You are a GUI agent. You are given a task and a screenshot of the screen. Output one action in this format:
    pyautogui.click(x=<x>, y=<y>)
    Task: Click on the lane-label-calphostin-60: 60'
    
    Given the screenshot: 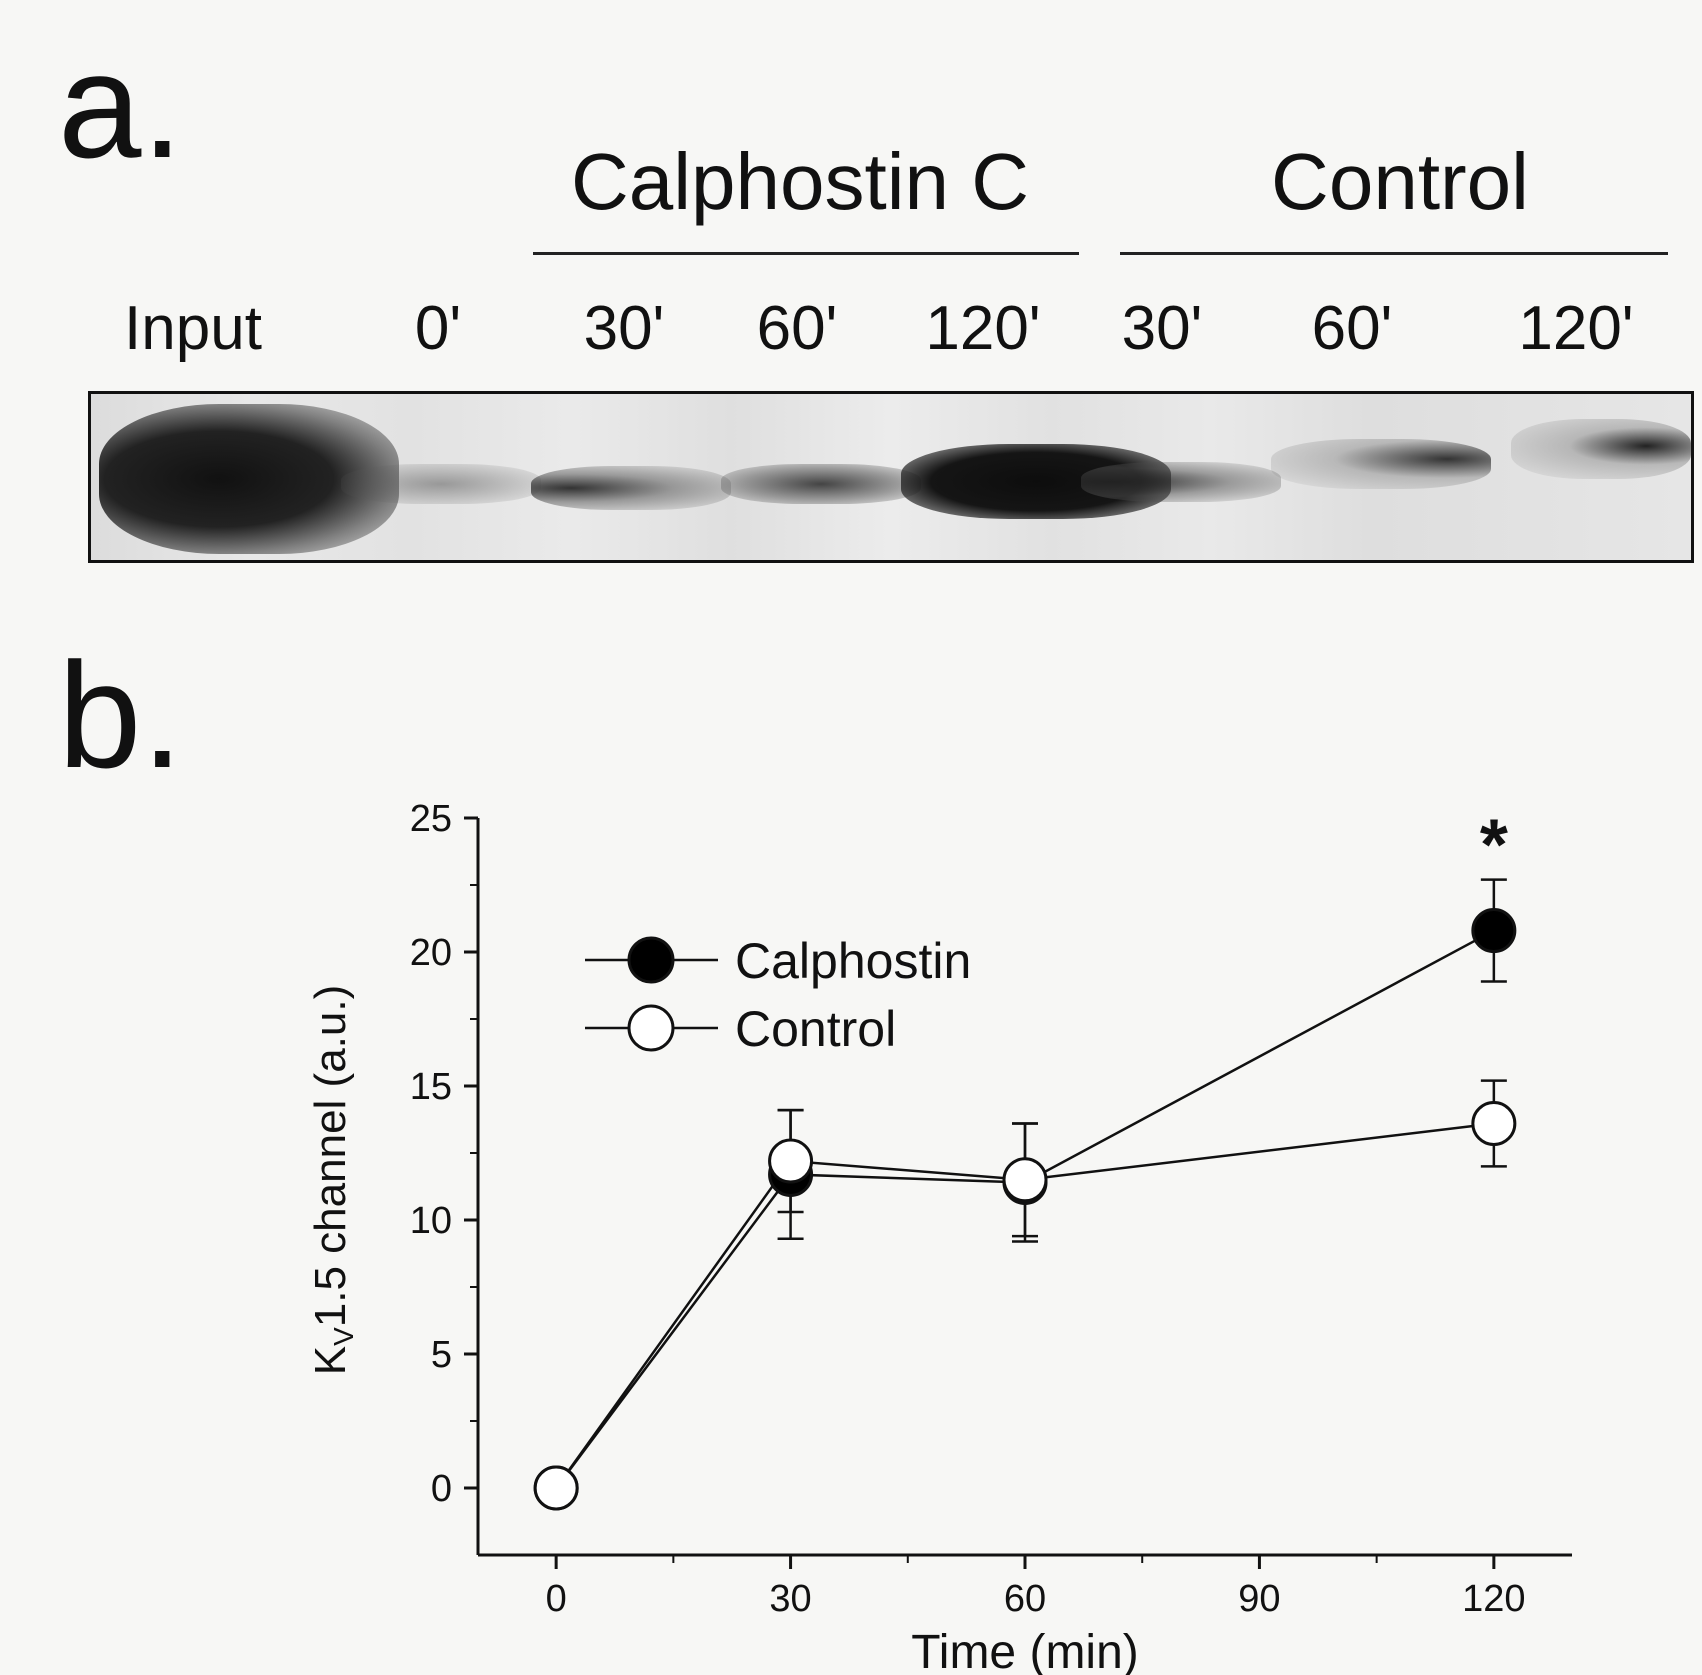 What is the action you would take?
    pyautogui.click(x=797, y=328)
    